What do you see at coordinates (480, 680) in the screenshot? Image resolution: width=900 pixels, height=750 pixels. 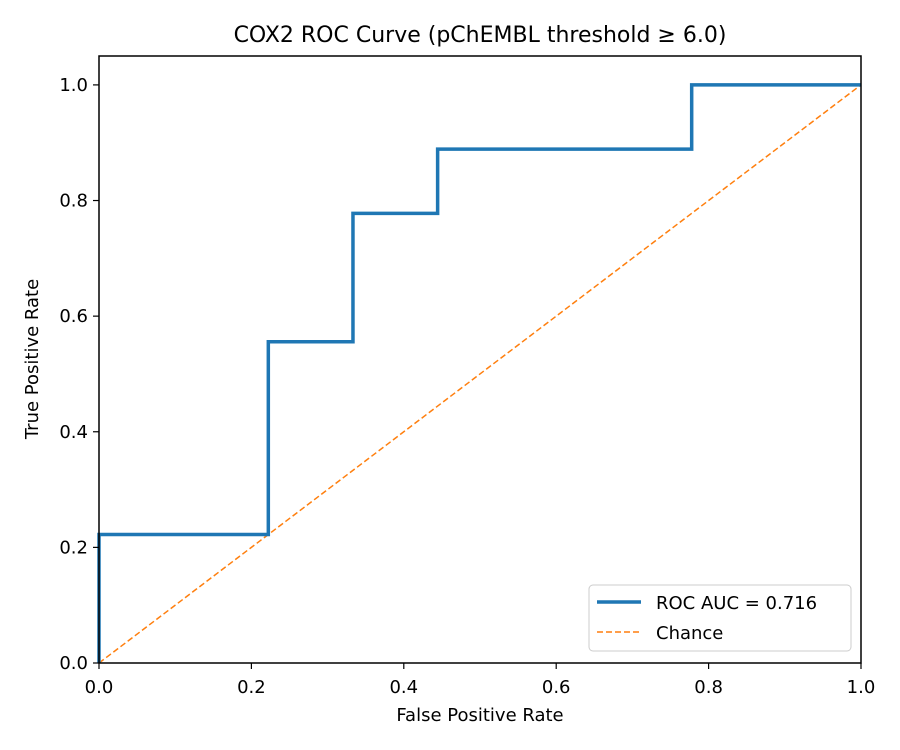 I see `x-axis-ticks: 0.0 0.2 0.4 0.6 0.8 1.0` at bounding box center [480, 680].